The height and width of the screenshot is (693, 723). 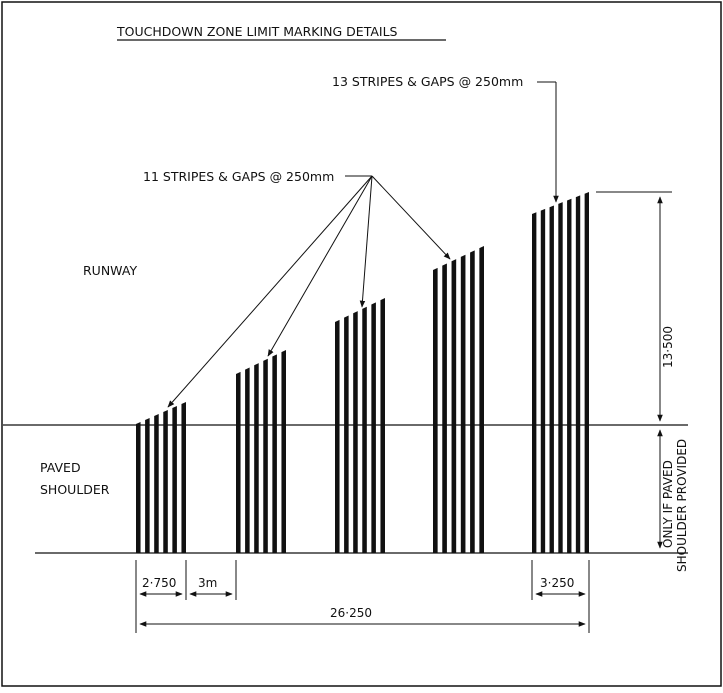 What do you see at coordinates (557, 583) in the screenshot?
I see `last-group-width-value: 3·250` at bounding box center [557, 583].